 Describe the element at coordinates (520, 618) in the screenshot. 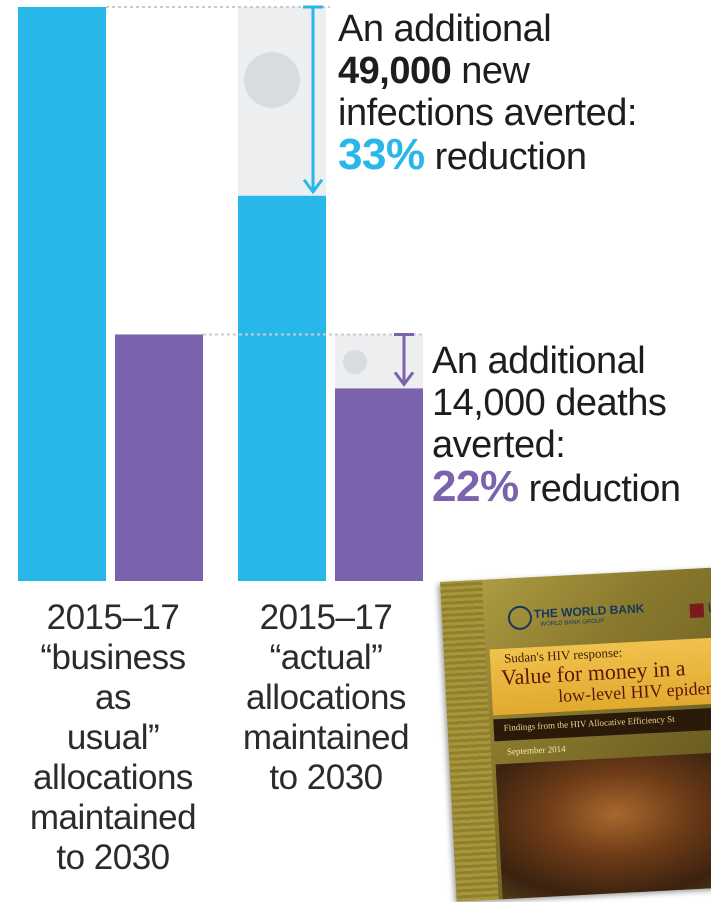

I see `world-bank-logo-icon` at that location.